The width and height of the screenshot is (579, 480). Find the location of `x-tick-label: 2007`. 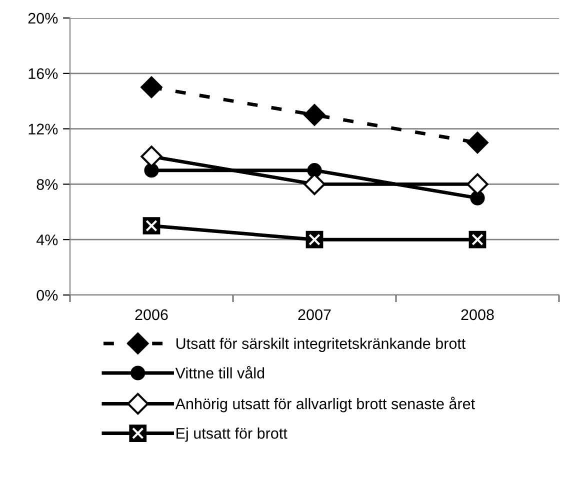

x-tick-label: 2007 is located at coordinates (314, 314).